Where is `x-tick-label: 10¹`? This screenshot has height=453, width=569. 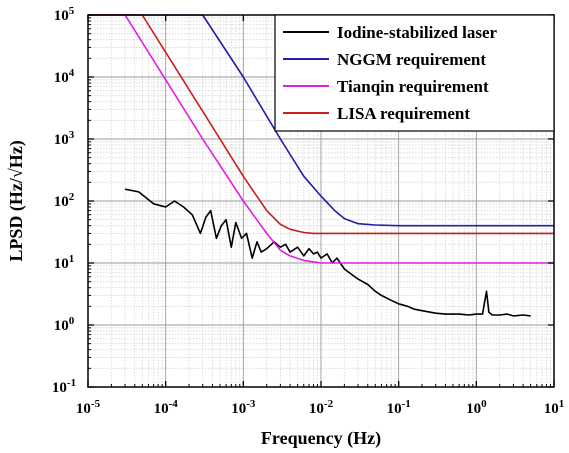 x-tick-label: 10¹ is located at coordinates (554, 407).